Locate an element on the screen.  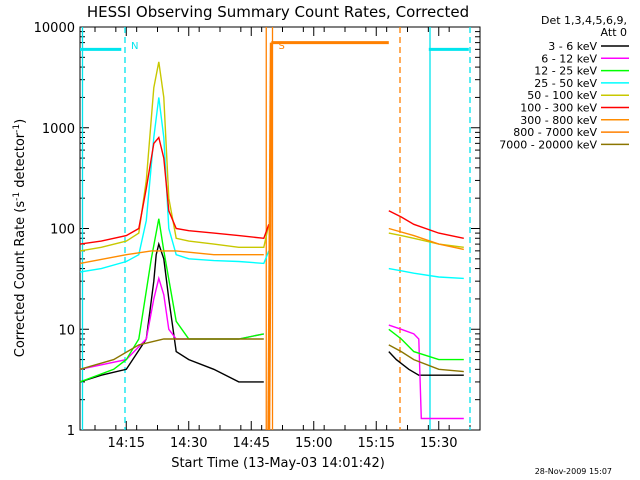
x-tick-label: 15:30 is located at coordinates (438, 443).